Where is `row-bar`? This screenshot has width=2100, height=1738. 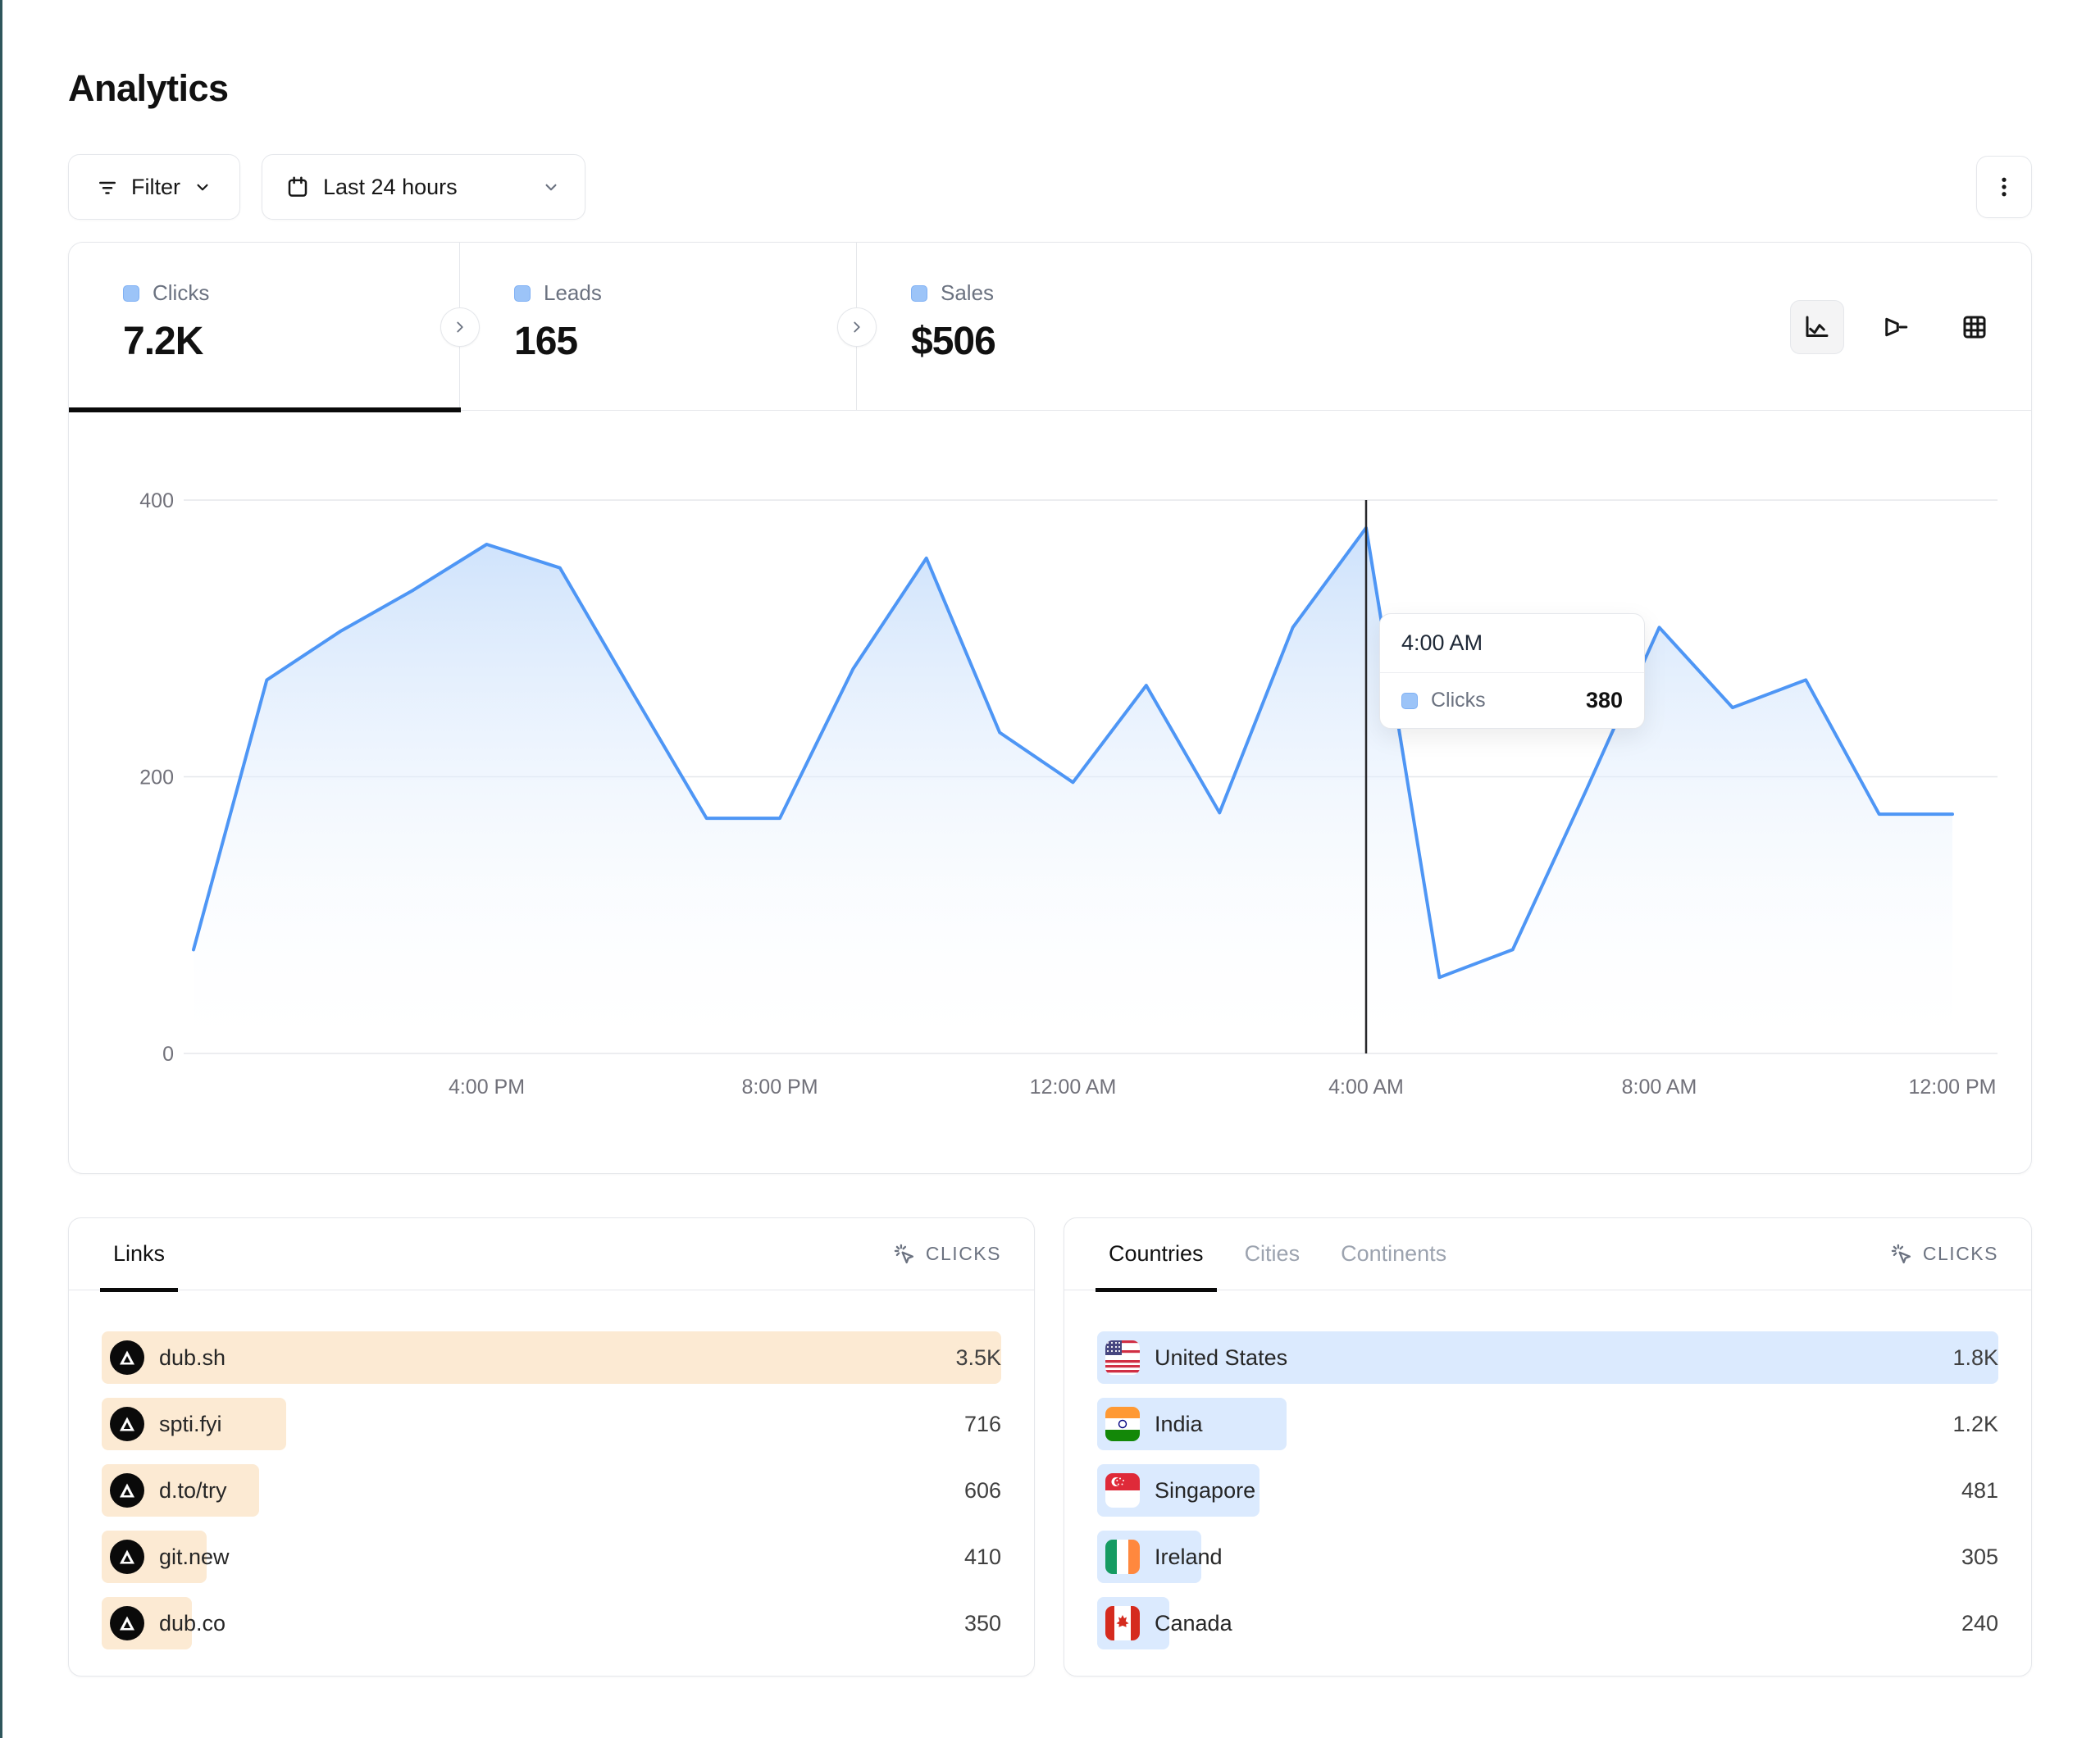
row-bar is located at coordinates (1547, 1357).